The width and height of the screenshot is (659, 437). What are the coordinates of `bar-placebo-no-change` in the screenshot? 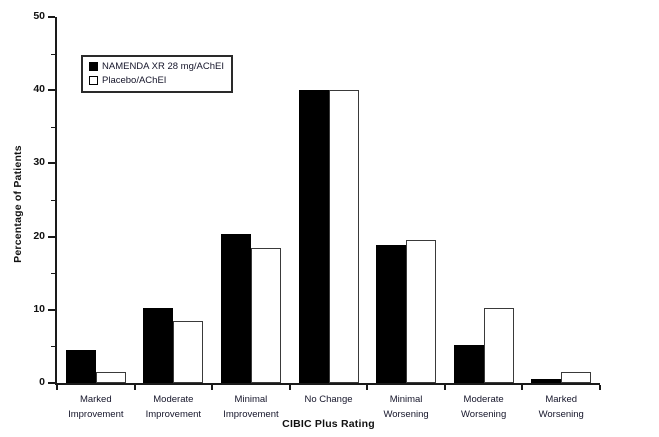 It's located at (343, 236).